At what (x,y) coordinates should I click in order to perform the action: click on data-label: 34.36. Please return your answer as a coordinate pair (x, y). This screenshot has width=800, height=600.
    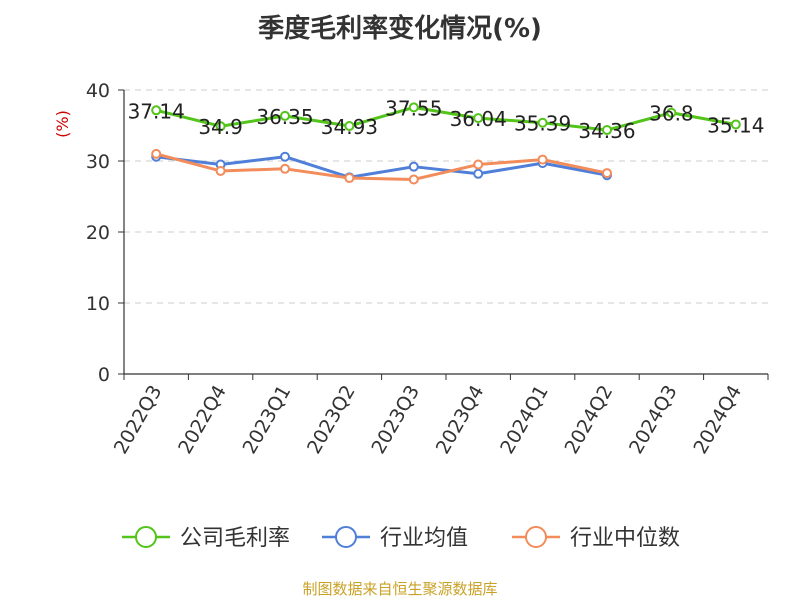
    Looking at the image, I should click on (606, 131).